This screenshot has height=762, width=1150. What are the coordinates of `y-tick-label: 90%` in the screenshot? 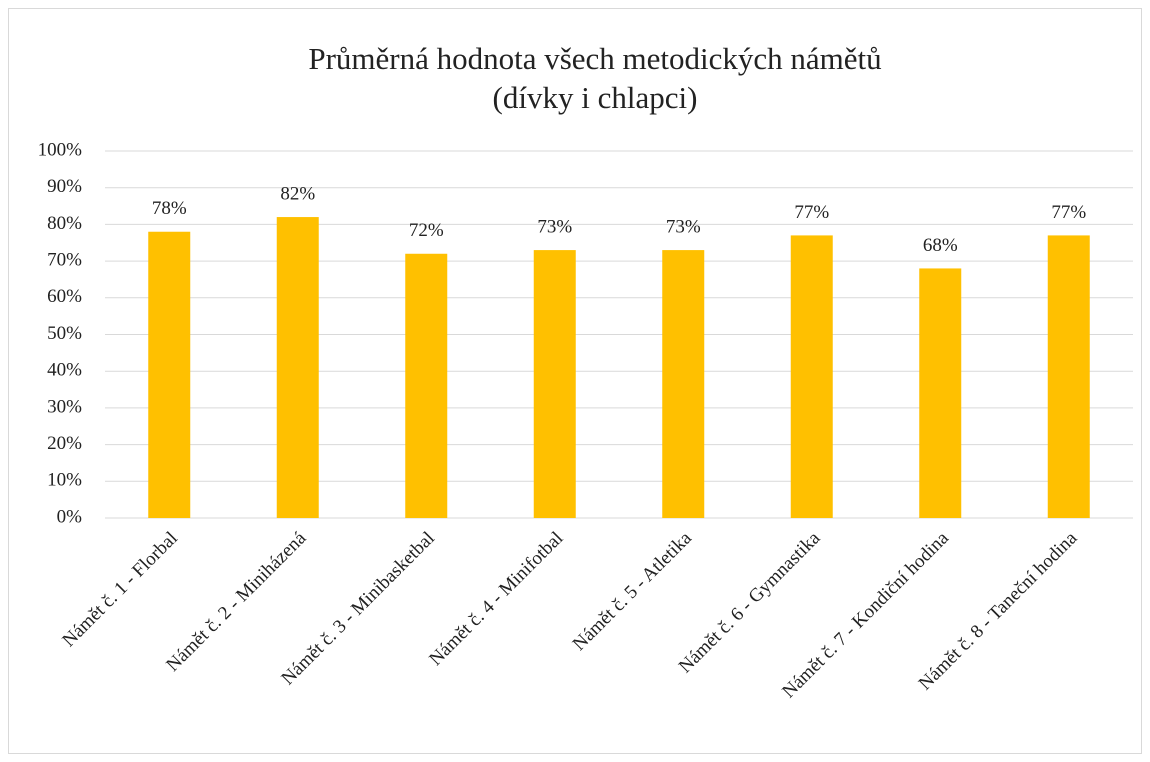 It's located at (64, 186).